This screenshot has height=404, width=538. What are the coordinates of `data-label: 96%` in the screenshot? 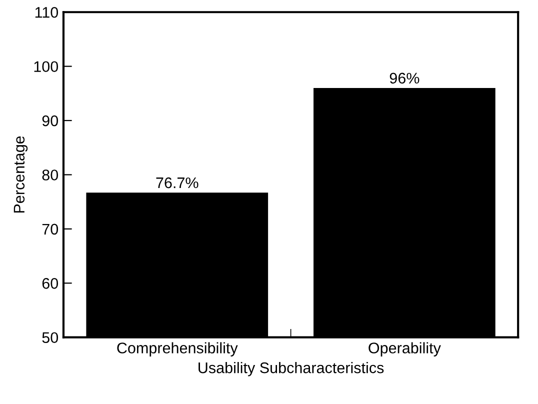 It's located at (405, 78).